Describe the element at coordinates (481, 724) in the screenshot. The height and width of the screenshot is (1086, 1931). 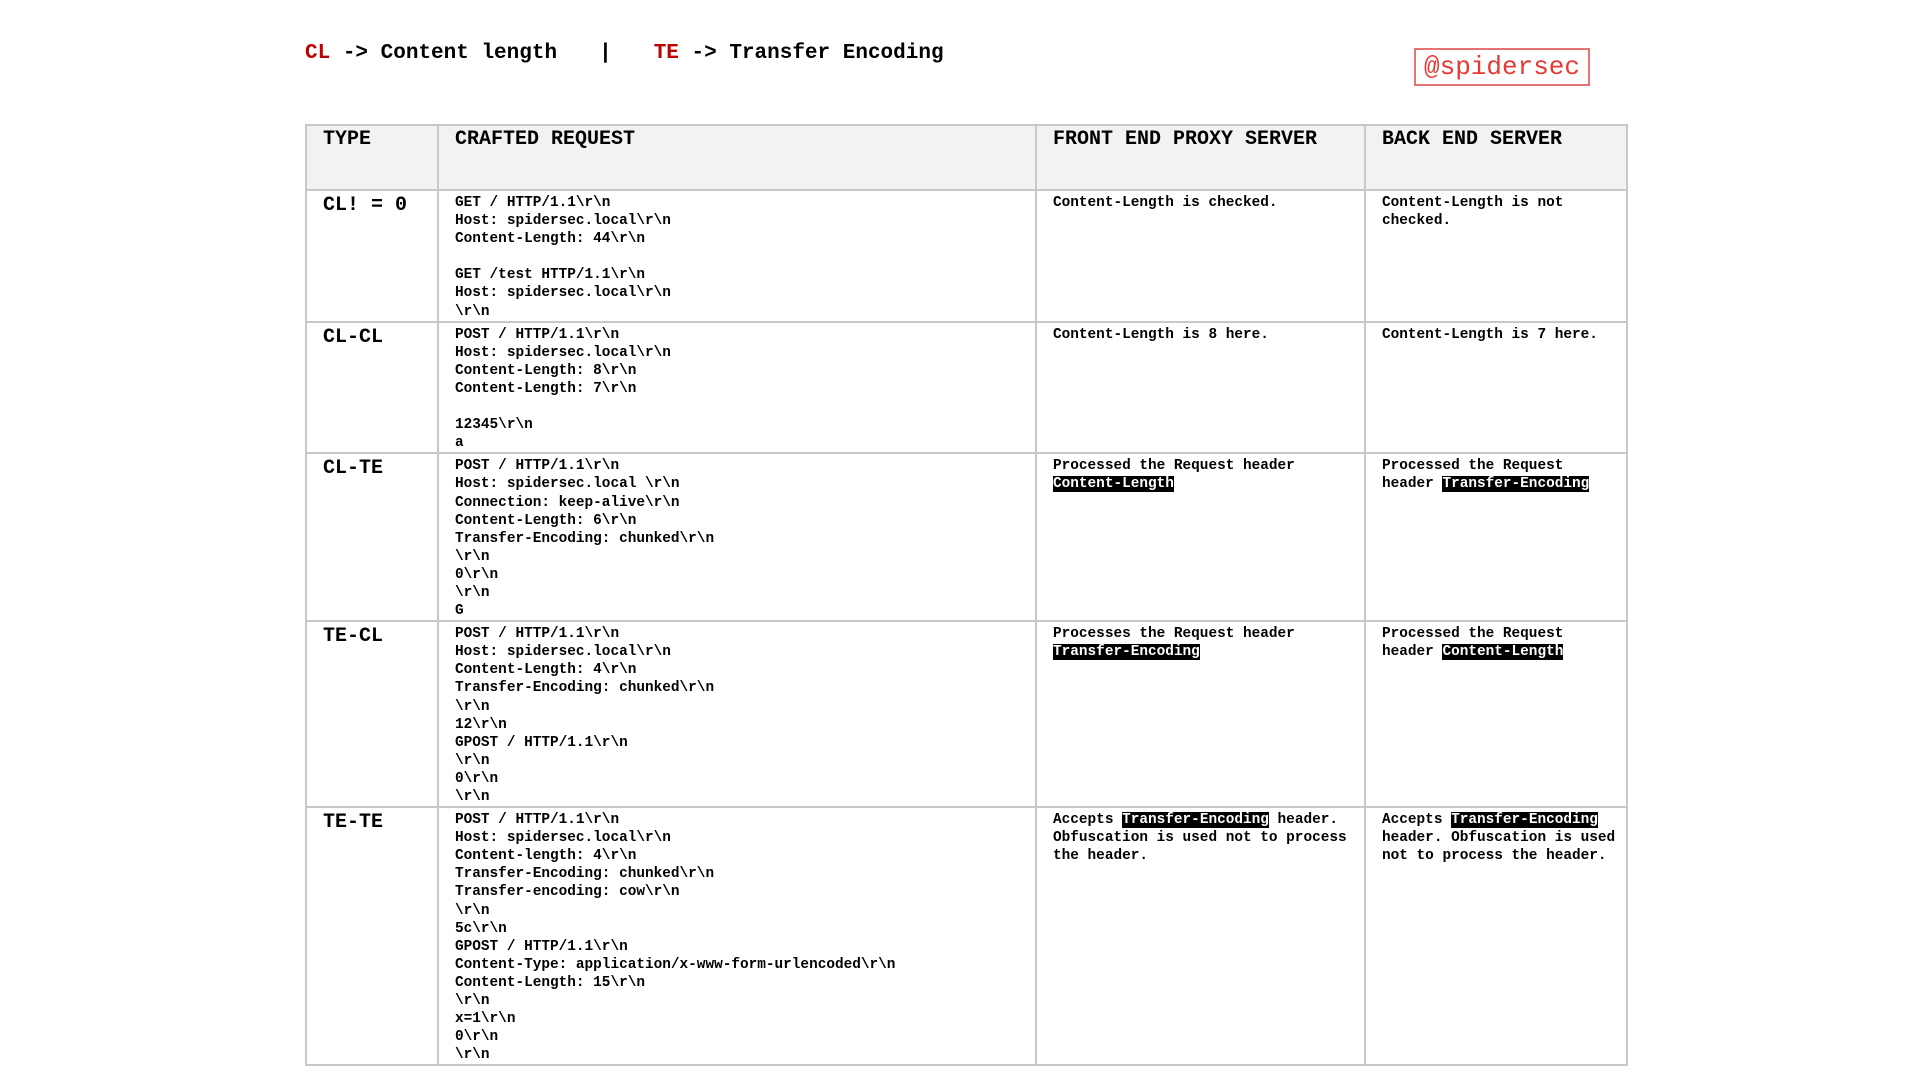
I see `request-line: 12\r\n` at that location.